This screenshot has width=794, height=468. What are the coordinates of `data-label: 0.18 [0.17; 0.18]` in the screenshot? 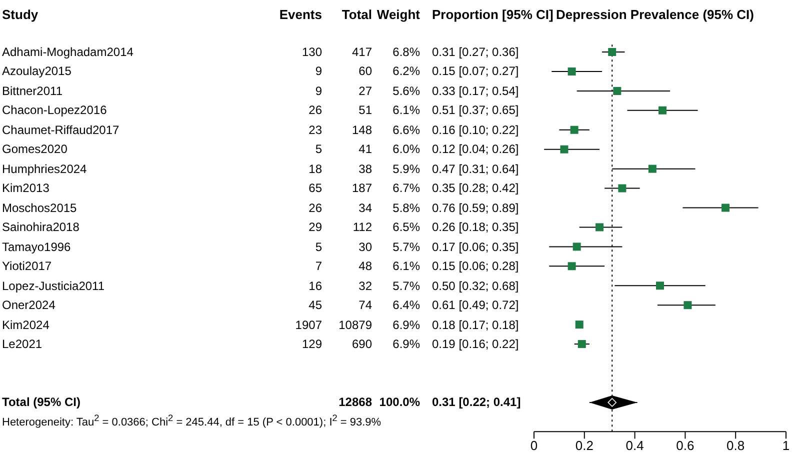 It's located at (475, 325).